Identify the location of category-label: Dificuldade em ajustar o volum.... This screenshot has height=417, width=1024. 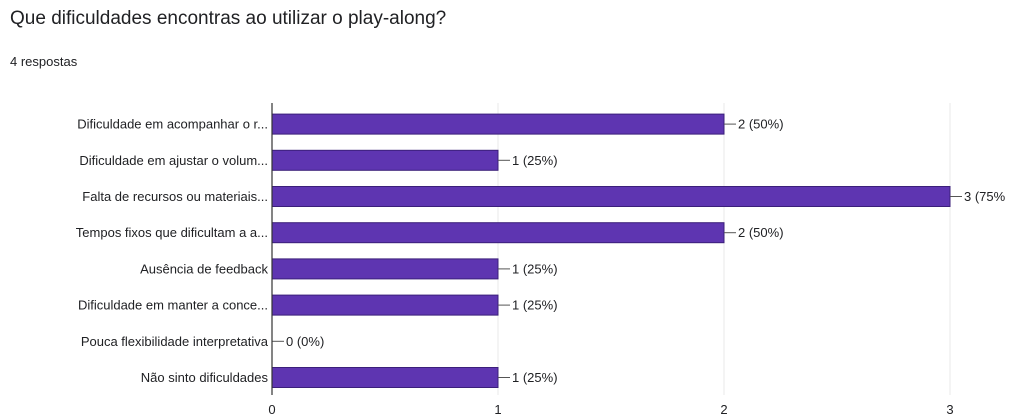
(173, 160).